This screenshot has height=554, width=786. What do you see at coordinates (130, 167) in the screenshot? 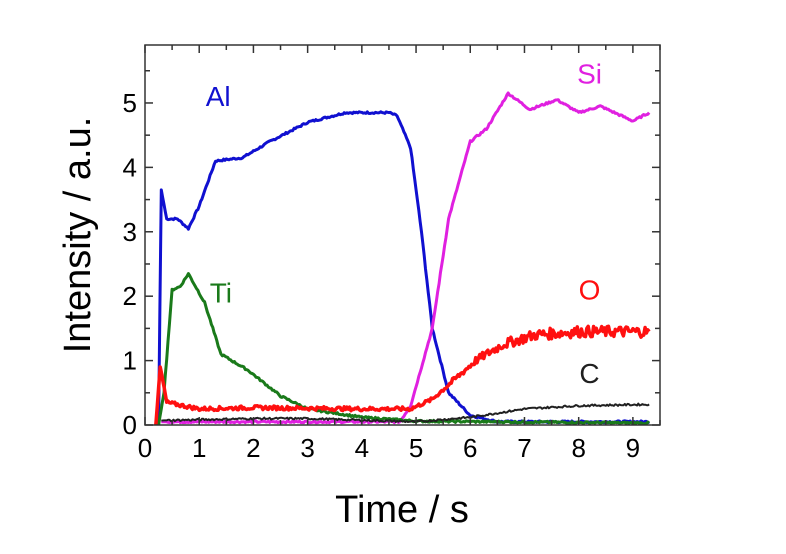
I see `y-tick-label: 4` at bounding box center [130, 167].